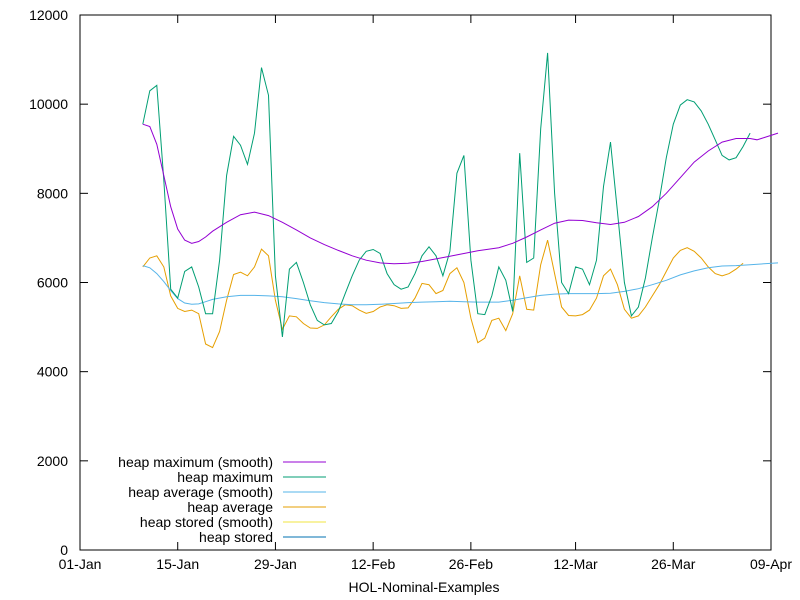 This screenshot has height=600, width=800. What do you see at coordinates (200, 492) in the screenshot?
I see `legend-label: heap average (smooth)` at bounding box center [200, 492].